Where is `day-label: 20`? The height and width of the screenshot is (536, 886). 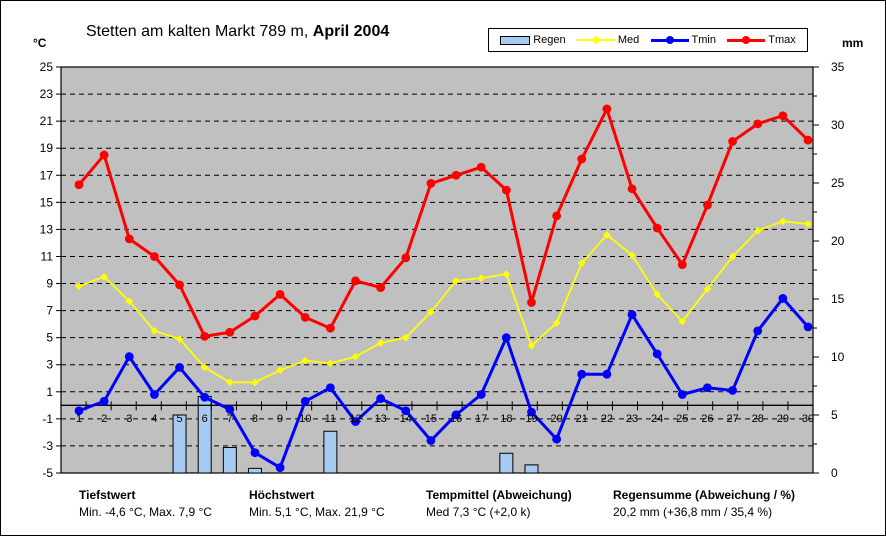
day-label: 20 is located at coordinates (556, 419).